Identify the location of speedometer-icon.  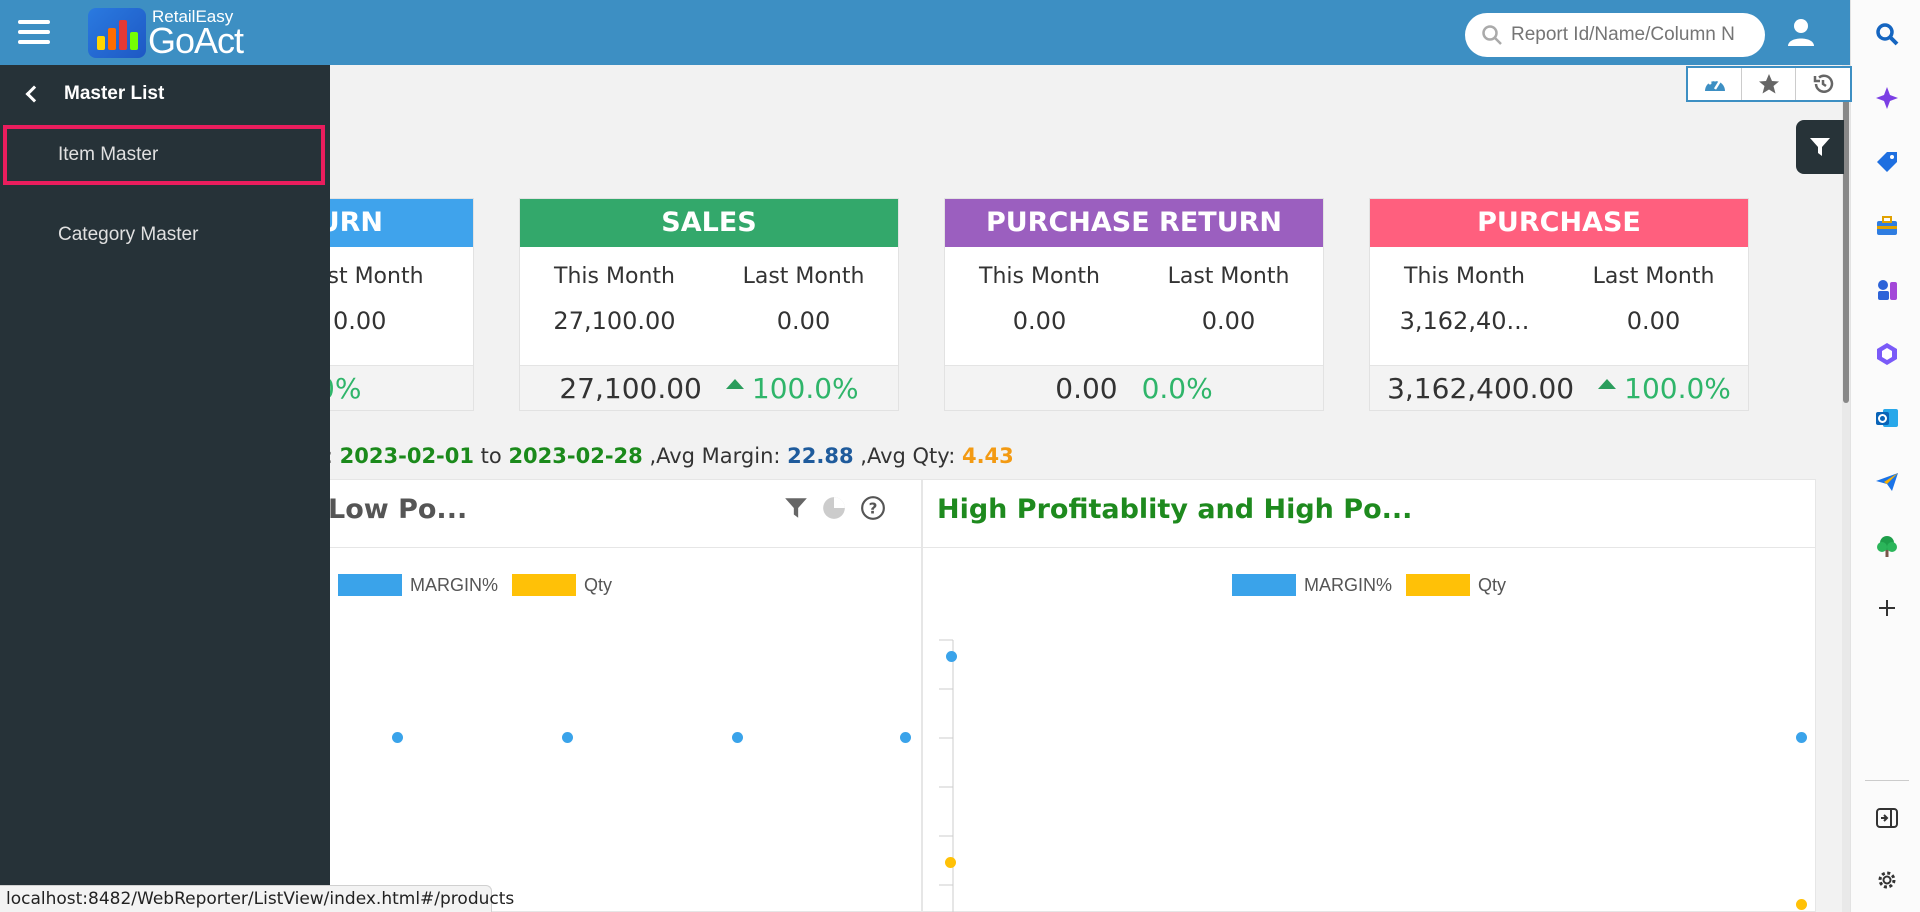
(1714, 84).